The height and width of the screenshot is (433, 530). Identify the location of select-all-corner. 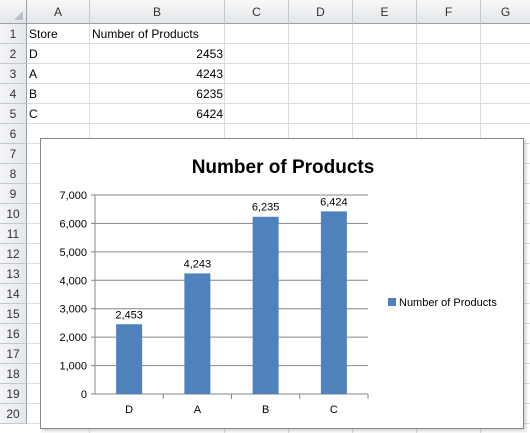
(13, 12).